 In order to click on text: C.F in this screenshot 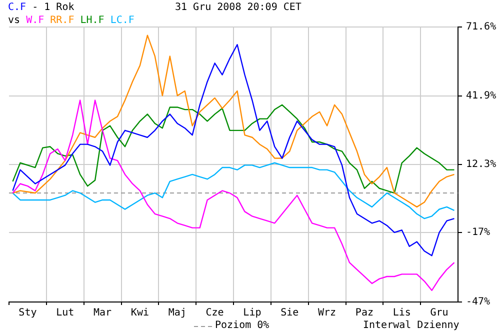, I will do `click(18, 7)`.